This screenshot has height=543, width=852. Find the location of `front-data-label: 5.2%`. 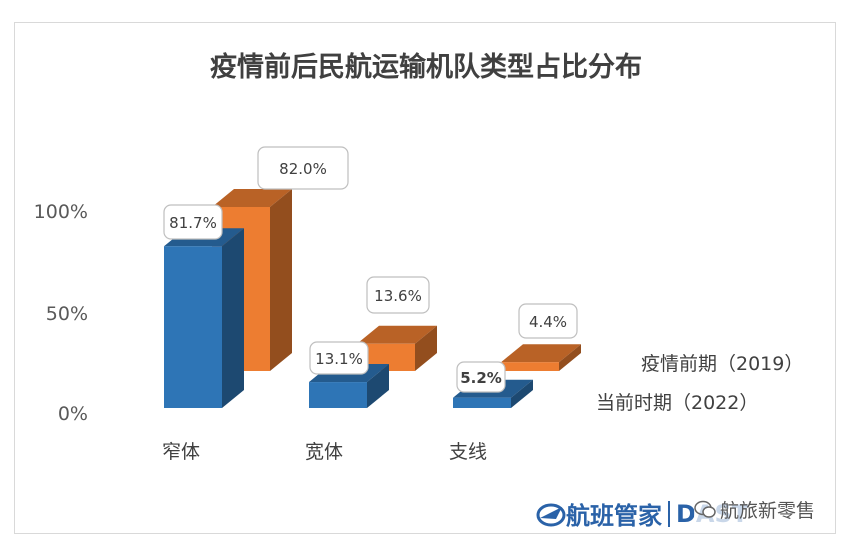

front-data-label: 5.2% is located at coordinates (481, 378).